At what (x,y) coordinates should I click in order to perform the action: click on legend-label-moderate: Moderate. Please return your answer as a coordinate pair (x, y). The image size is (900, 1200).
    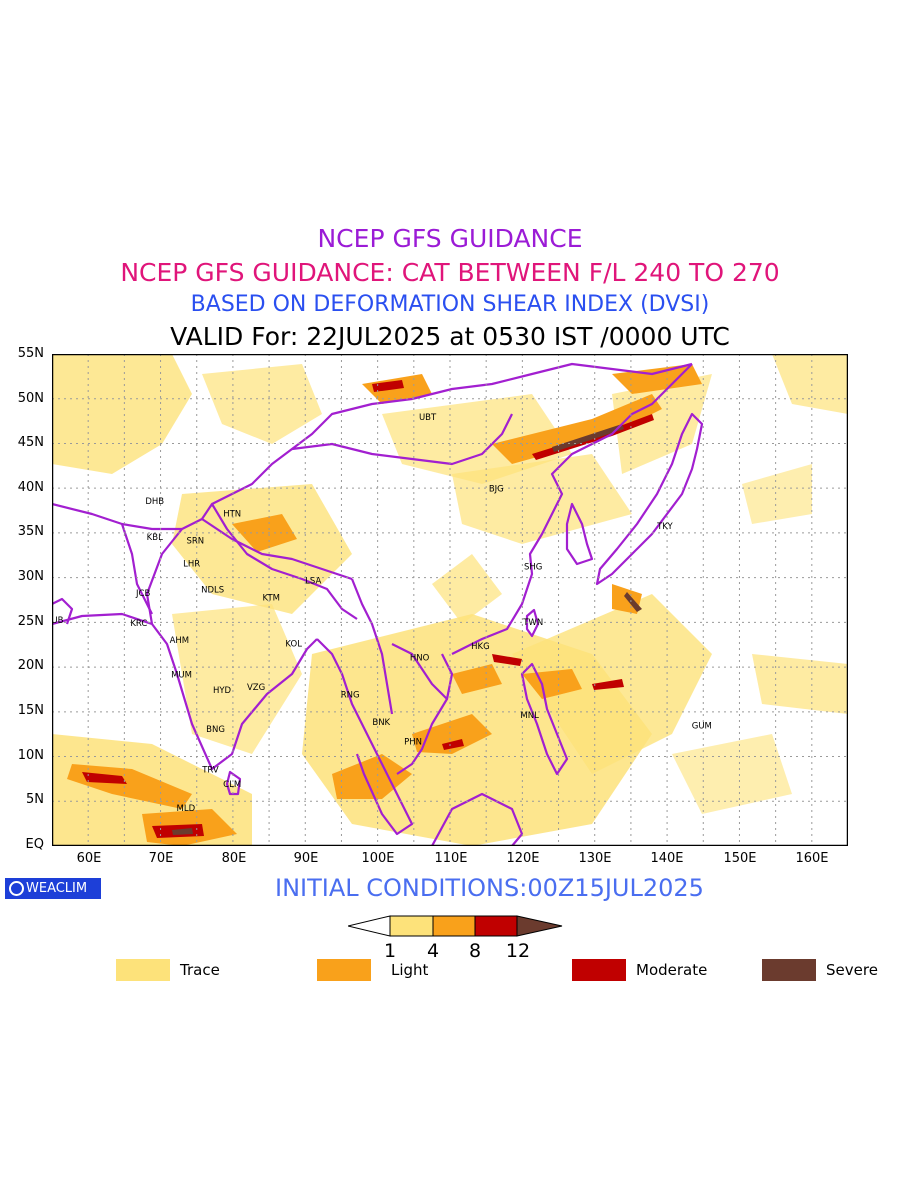
    Looking at the image, I should click on (672, 970).